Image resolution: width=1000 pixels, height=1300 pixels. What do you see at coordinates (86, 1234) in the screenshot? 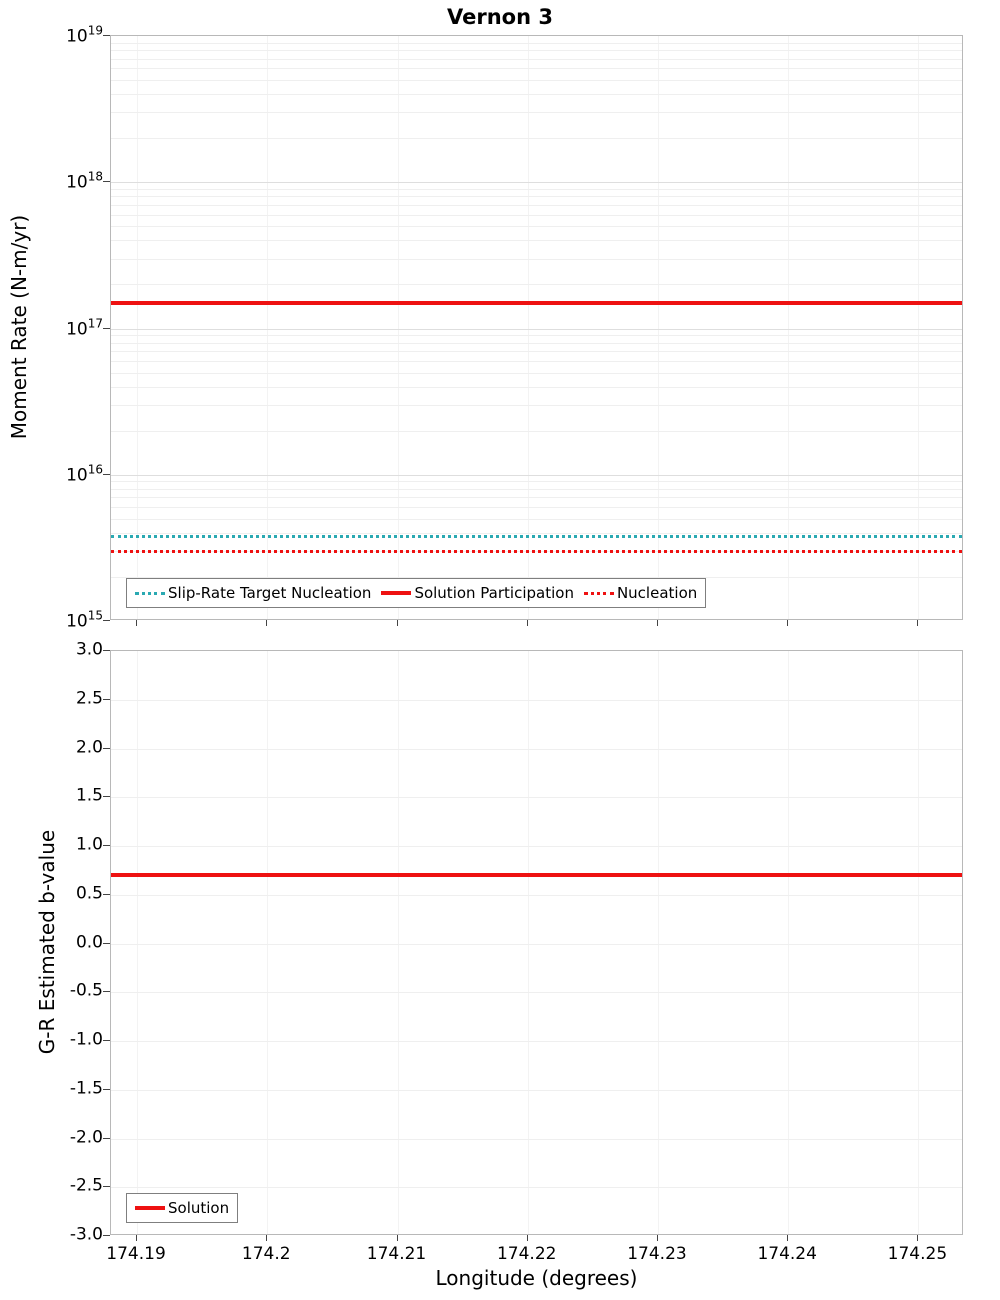
I see `y-tick-label: -3.0` at bounding box center [86, 1234].